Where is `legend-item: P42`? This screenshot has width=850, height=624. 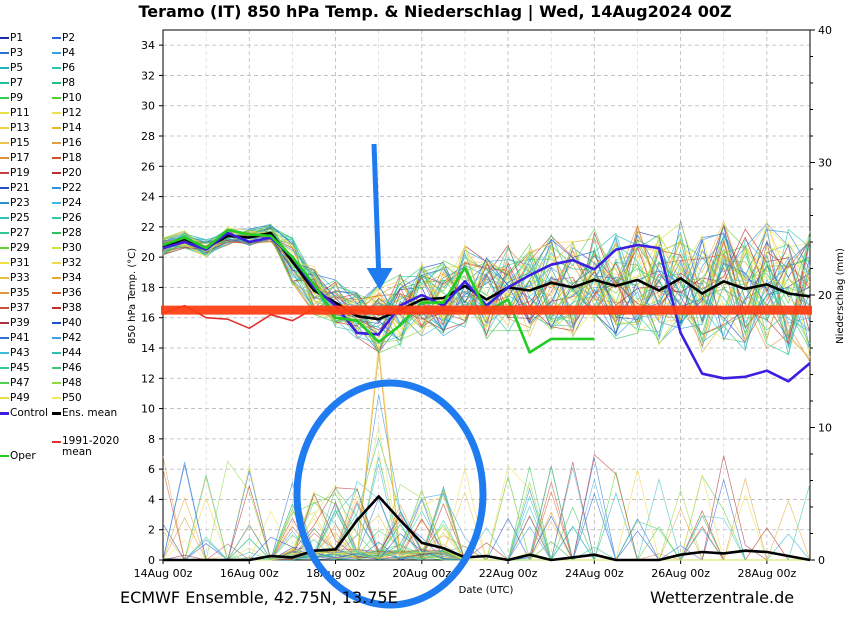
legend-item: P42 is located at coordinates (67, 338).